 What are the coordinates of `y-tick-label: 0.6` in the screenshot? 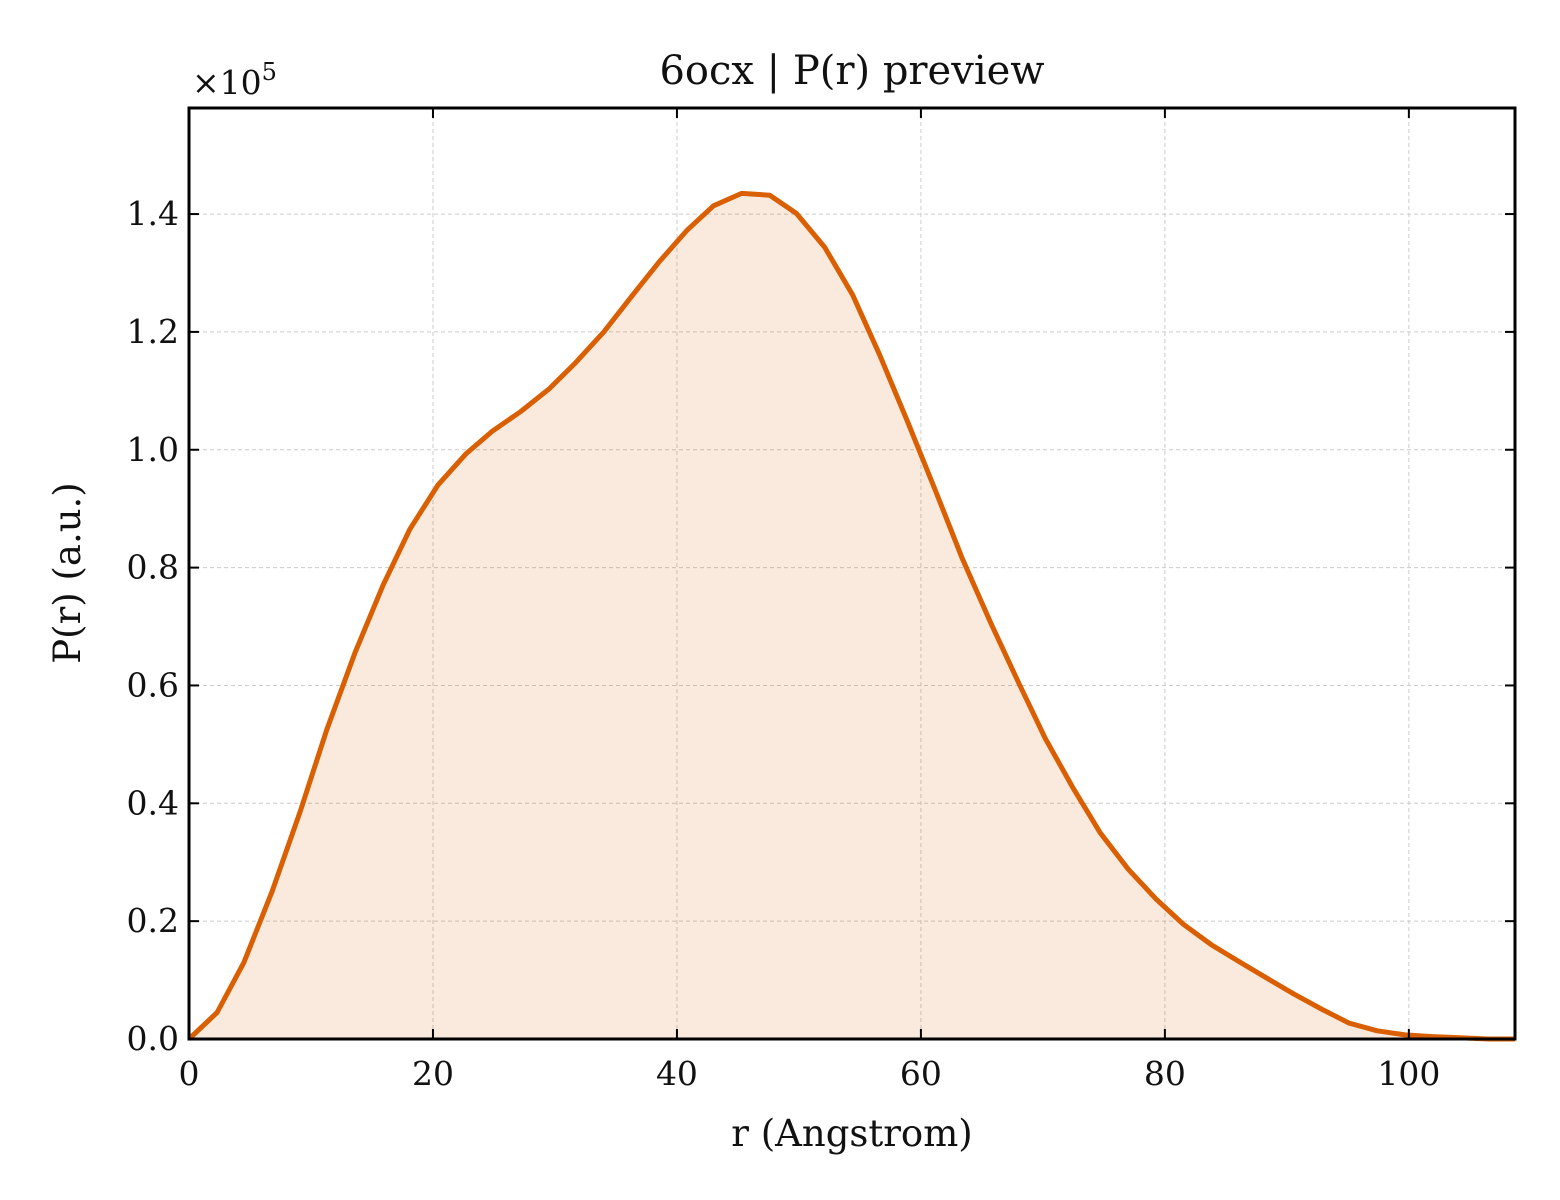 It's located at (153, 684).